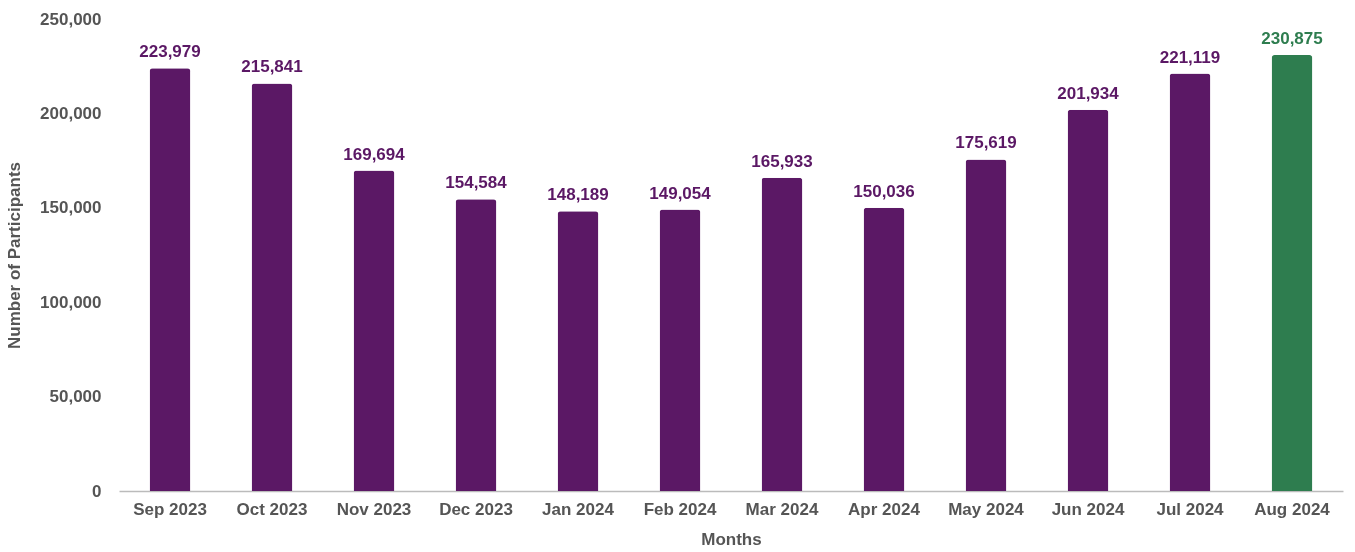 The height and width of the screenshot is (552, 1355). What do you see at coordinates (75, 397) in the screenshot?
I see `y-tick-label: 50,000` at bounding box center [75, 397].